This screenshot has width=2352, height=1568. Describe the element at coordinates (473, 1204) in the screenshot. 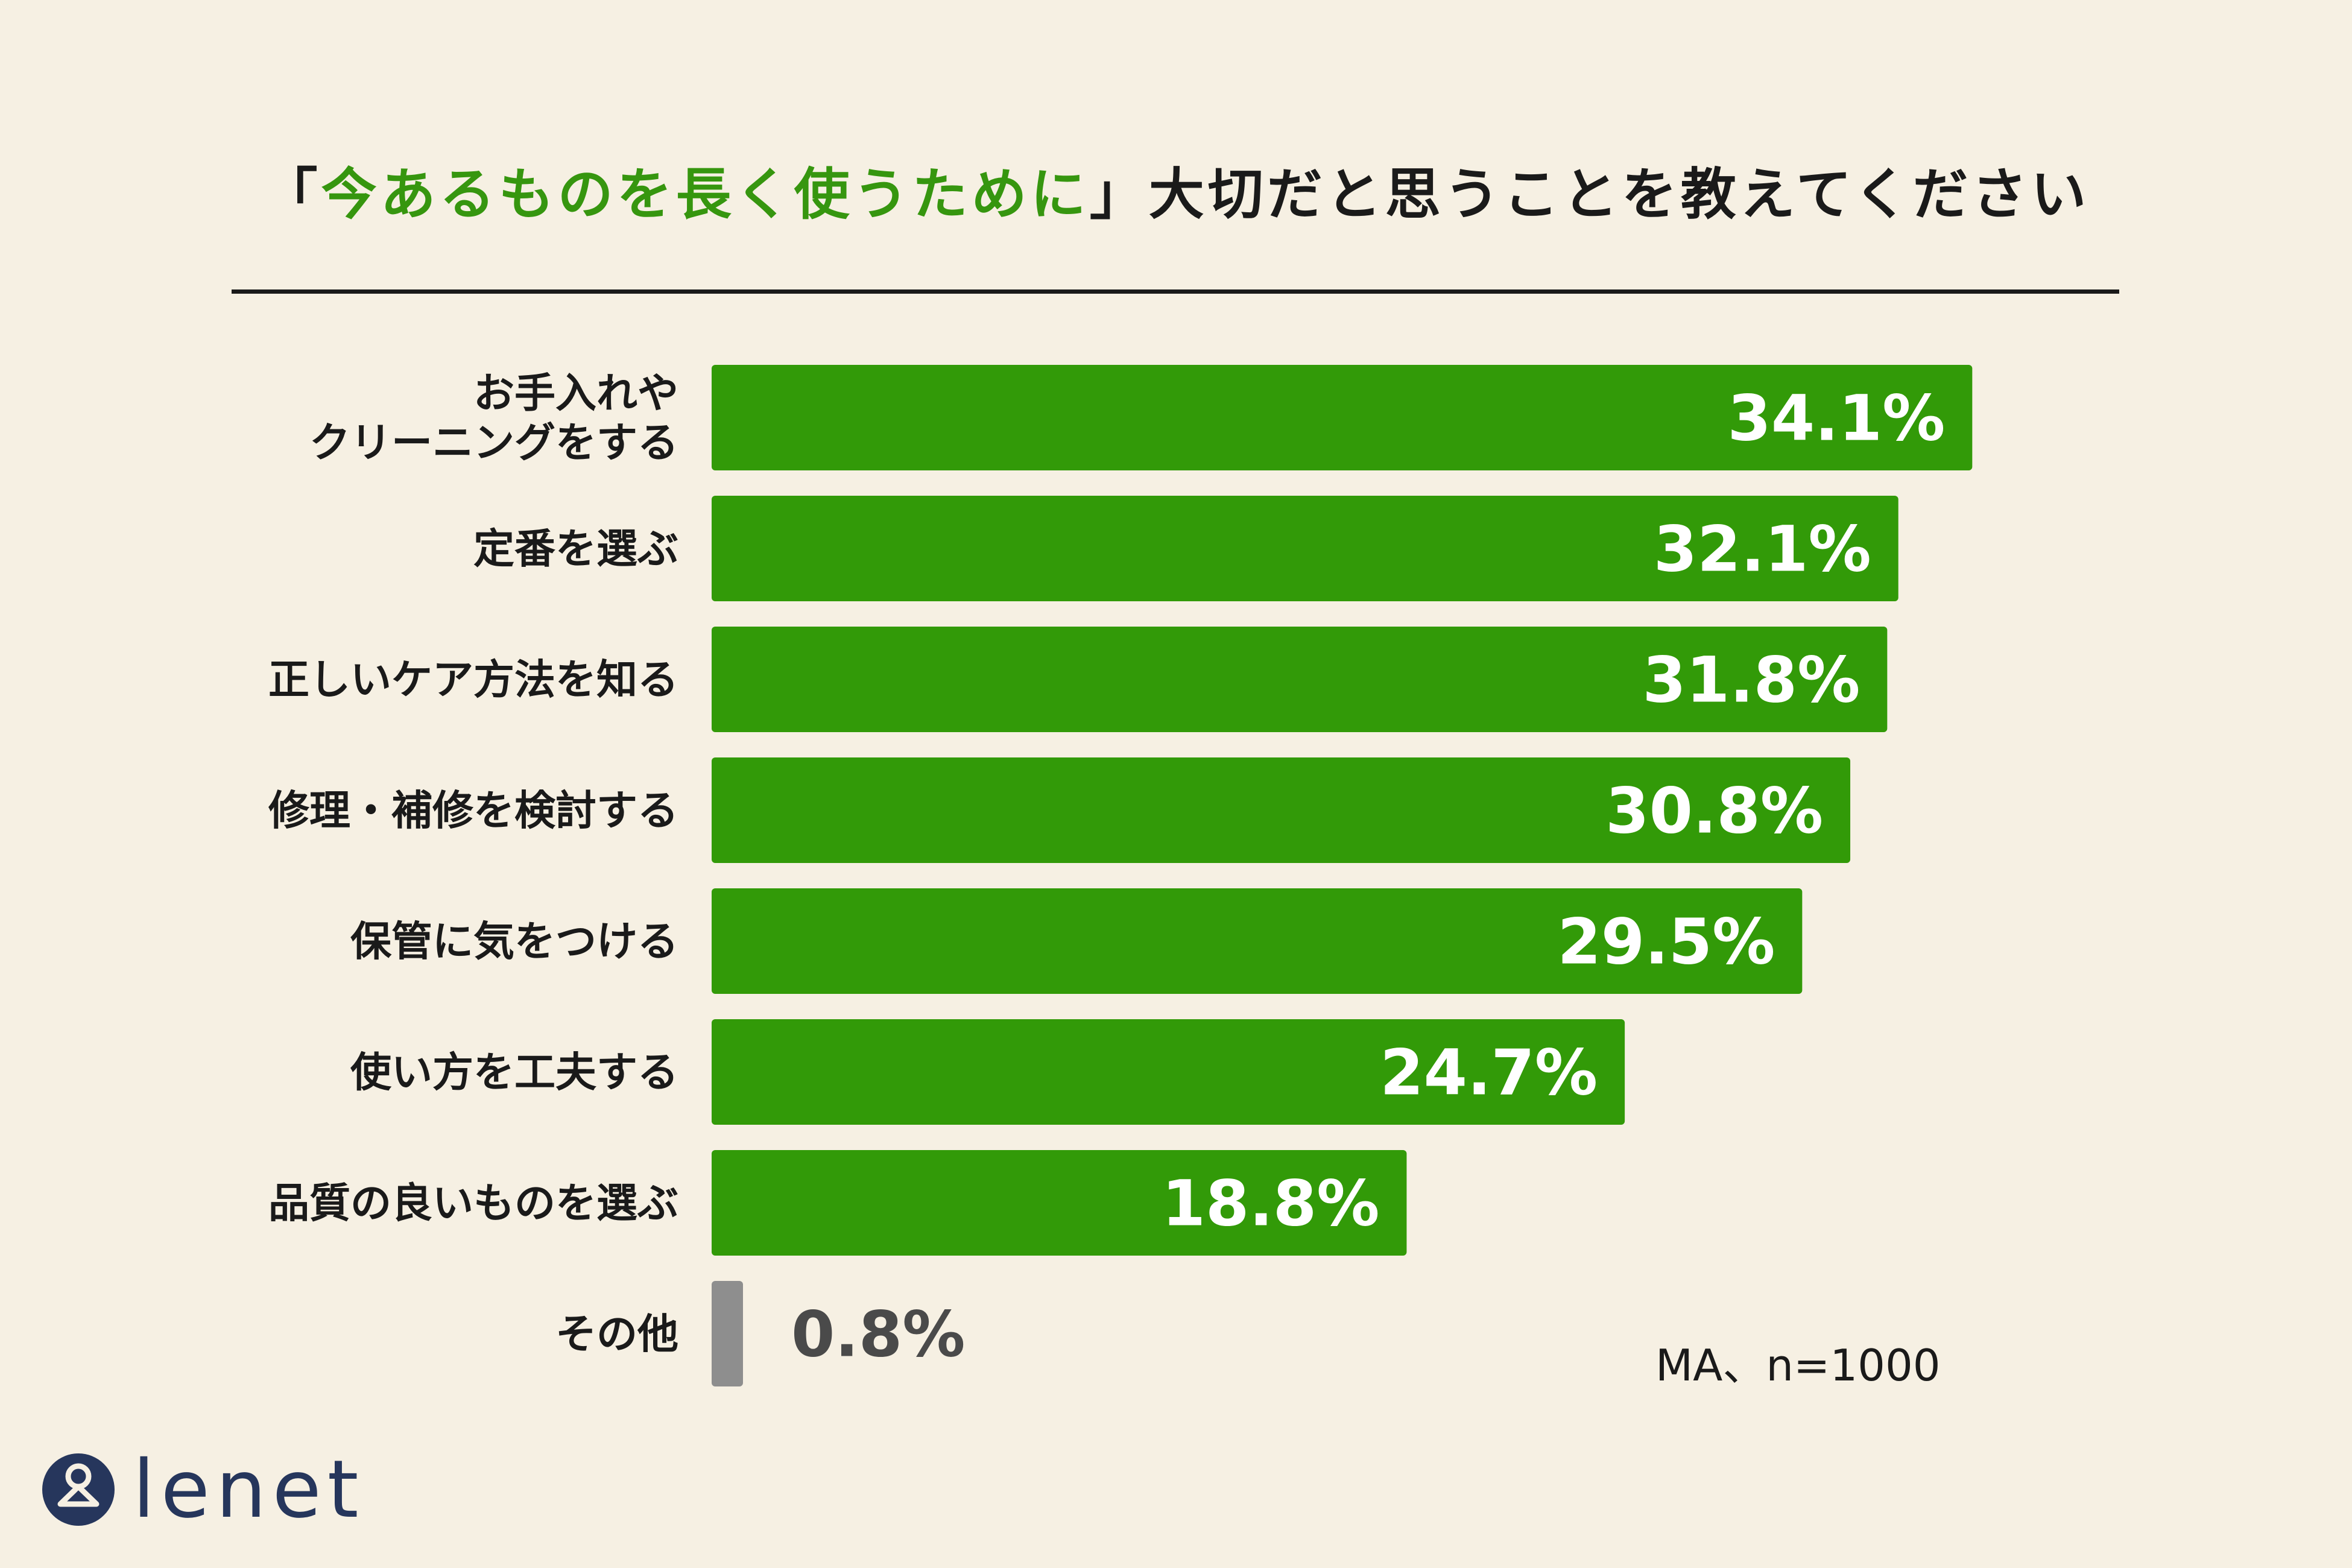

I see `category-label-6: 品質の良いものを選ぶ` at that location.